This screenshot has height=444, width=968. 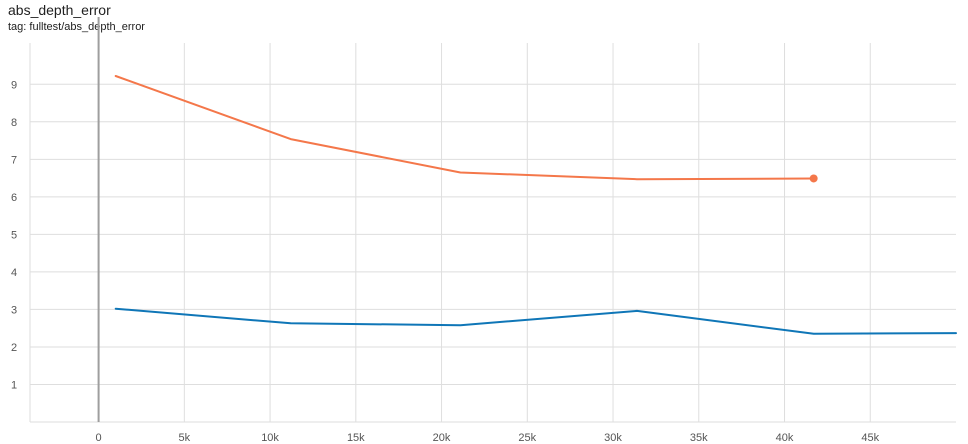 What do you see at coordinates (76, 27) in the screenshot?
I see `chart-tag: tag: fulltest/abs_depth_error` at bounding box center [76, 27].